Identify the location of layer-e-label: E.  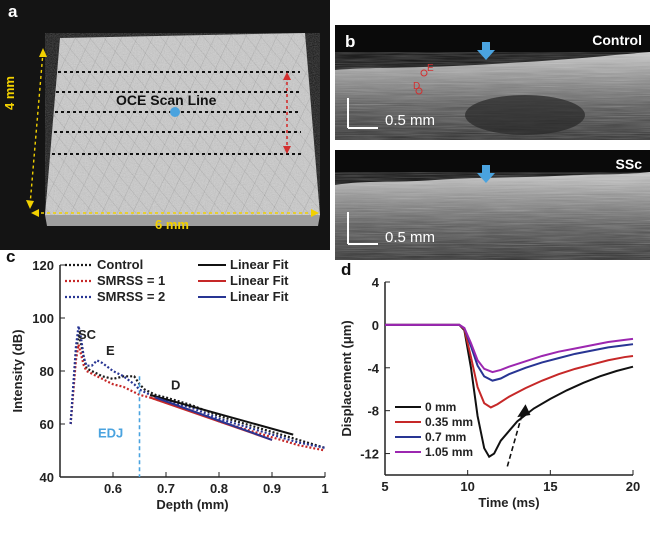
(430, 68).